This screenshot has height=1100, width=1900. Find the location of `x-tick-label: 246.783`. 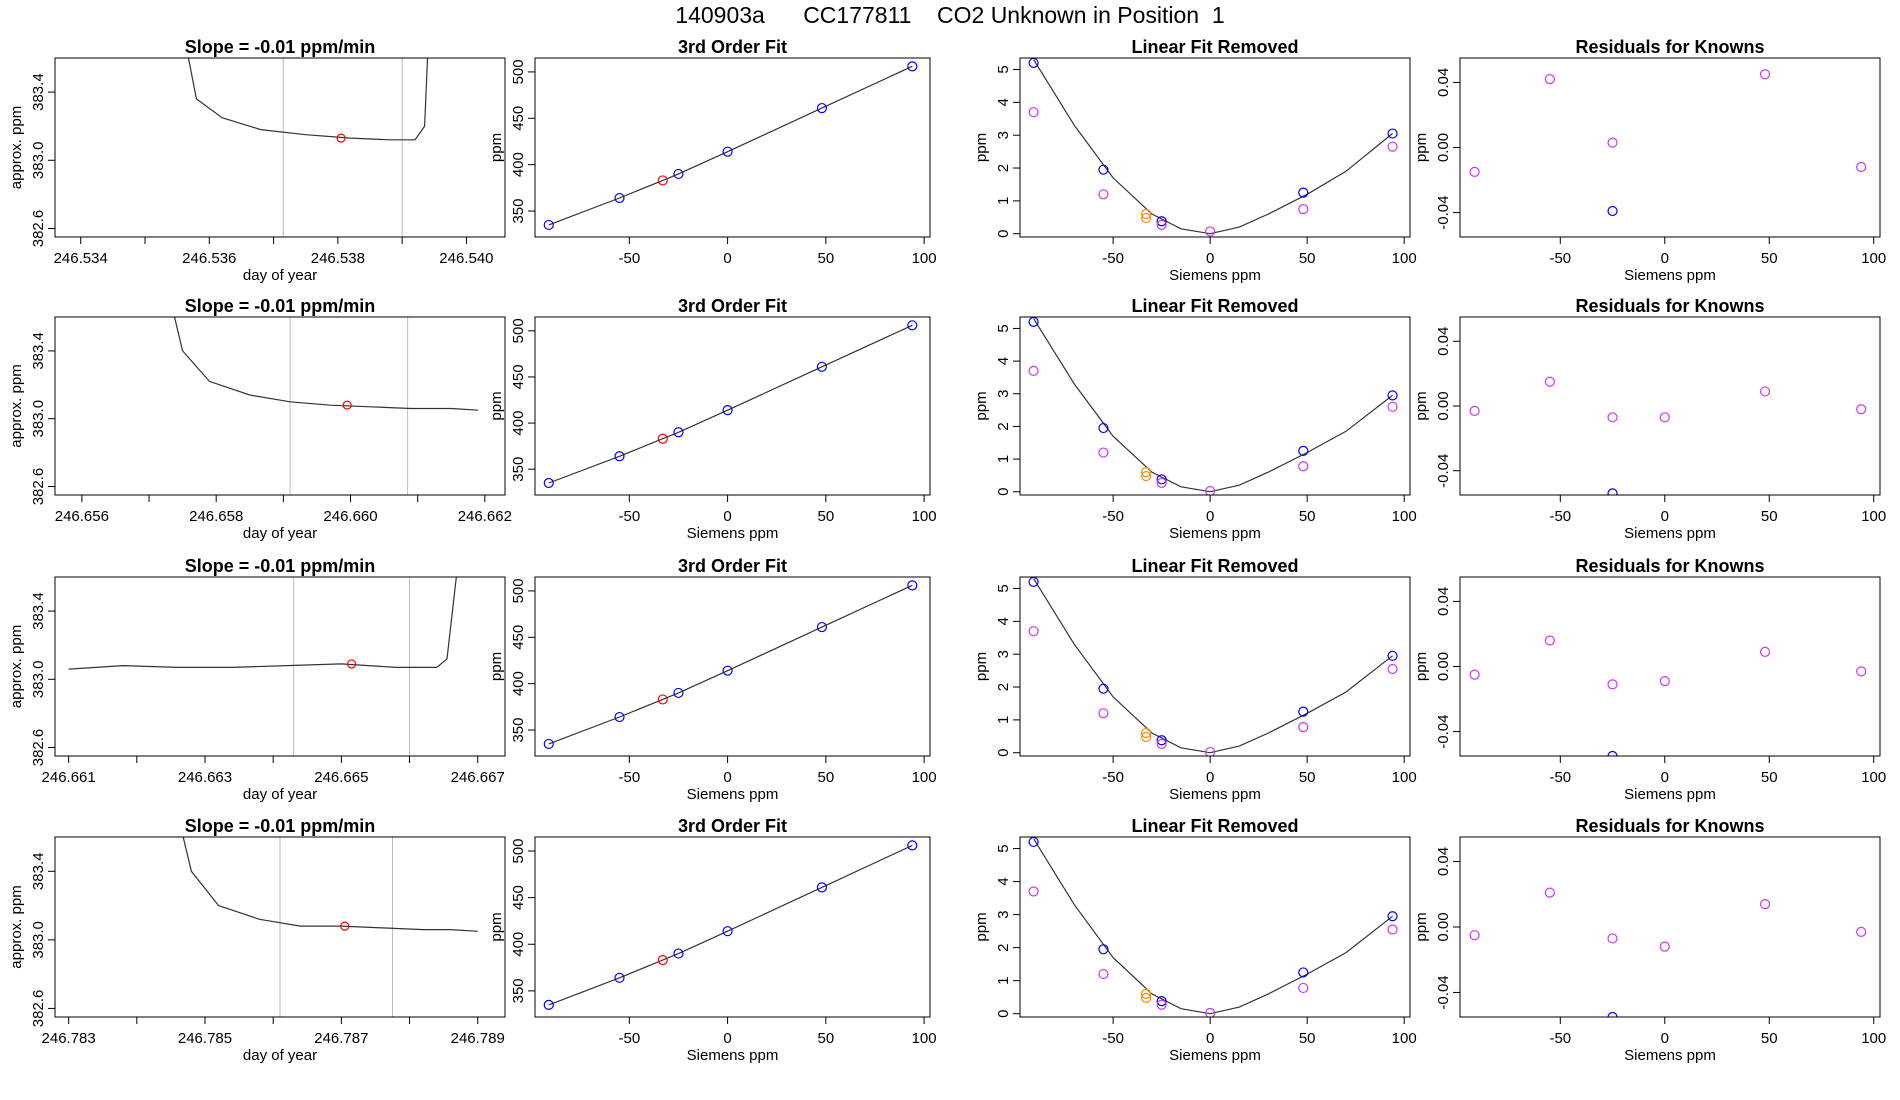

x-tick-label: 246.783 is located at coordinates (69, 1038).